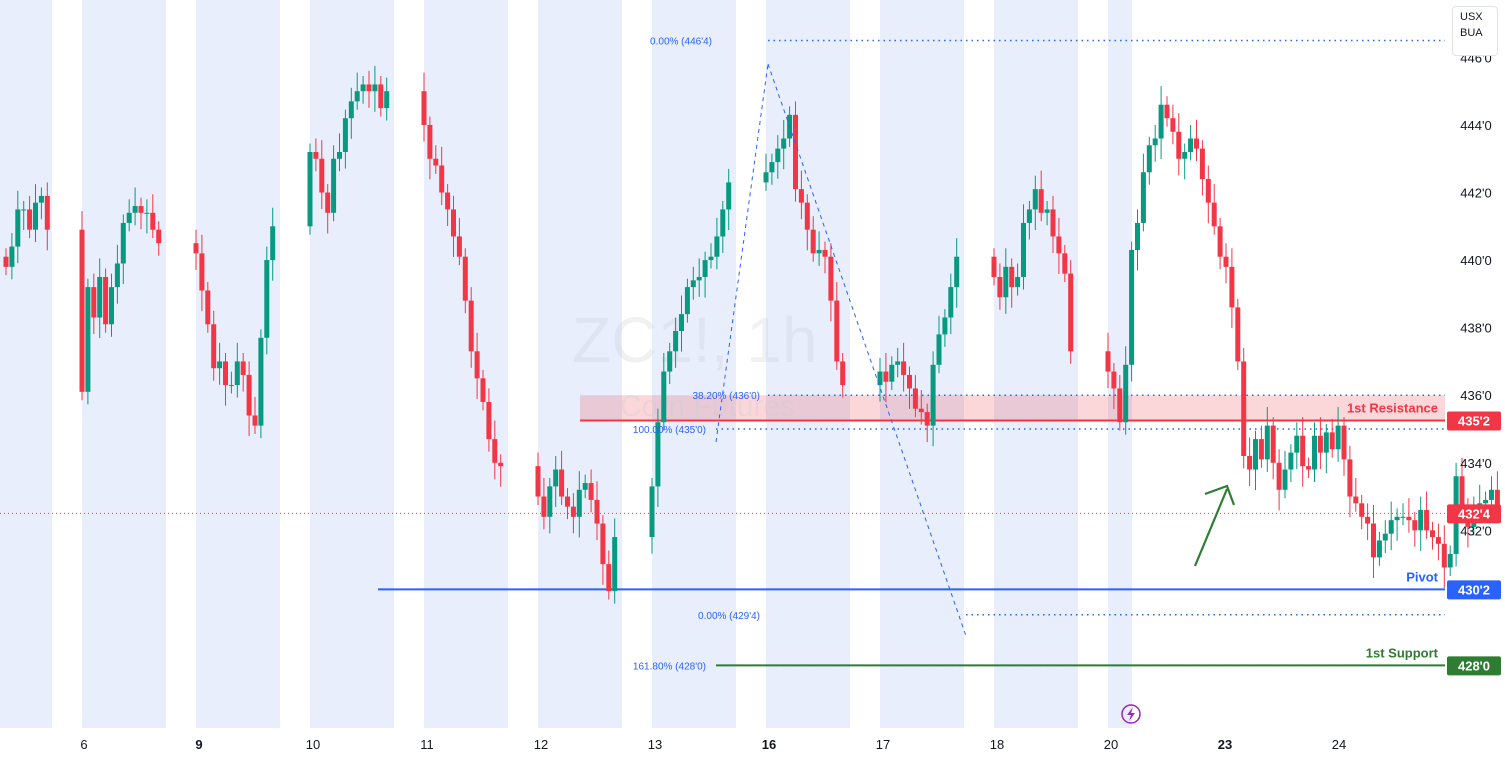 The height and width of the screenshot is (760, 1505). Describe the element at coordinates (1422, 576) in the screenshot. I see `level-label: Pivot` at that location.